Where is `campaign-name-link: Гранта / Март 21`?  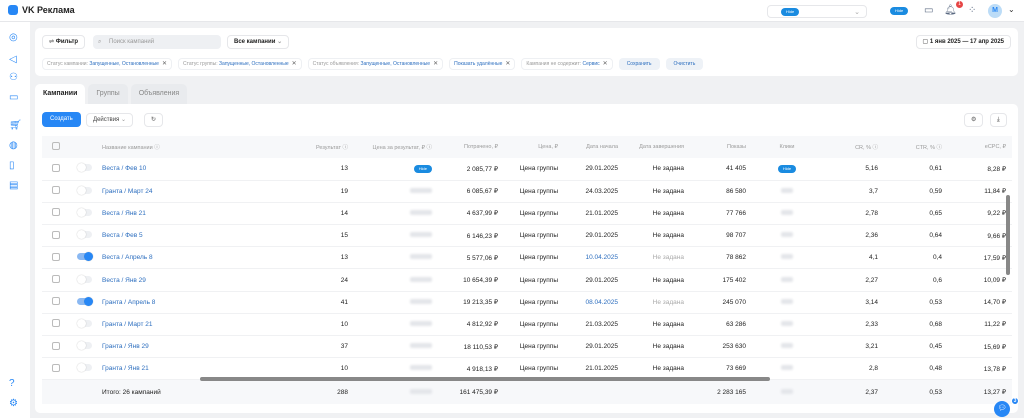
campaign-name-link: Гранта / Март 21 is located at coordinates (198, 325).